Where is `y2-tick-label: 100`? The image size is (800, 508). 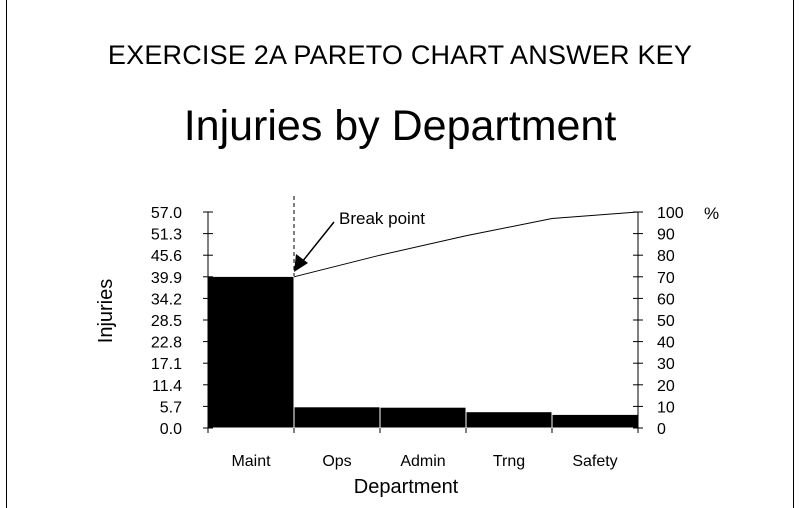 y2-tick-label: 100 is located at coordinates (670, 213).